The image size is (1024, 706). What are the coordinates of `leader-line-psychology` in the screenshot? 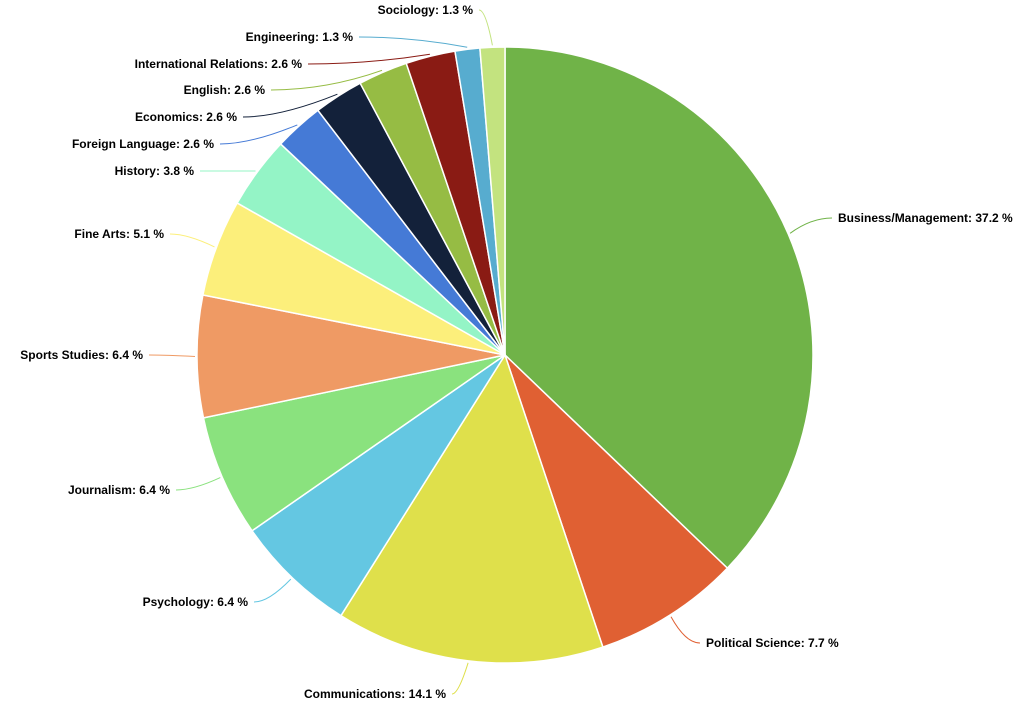 It's located at (272, 590).